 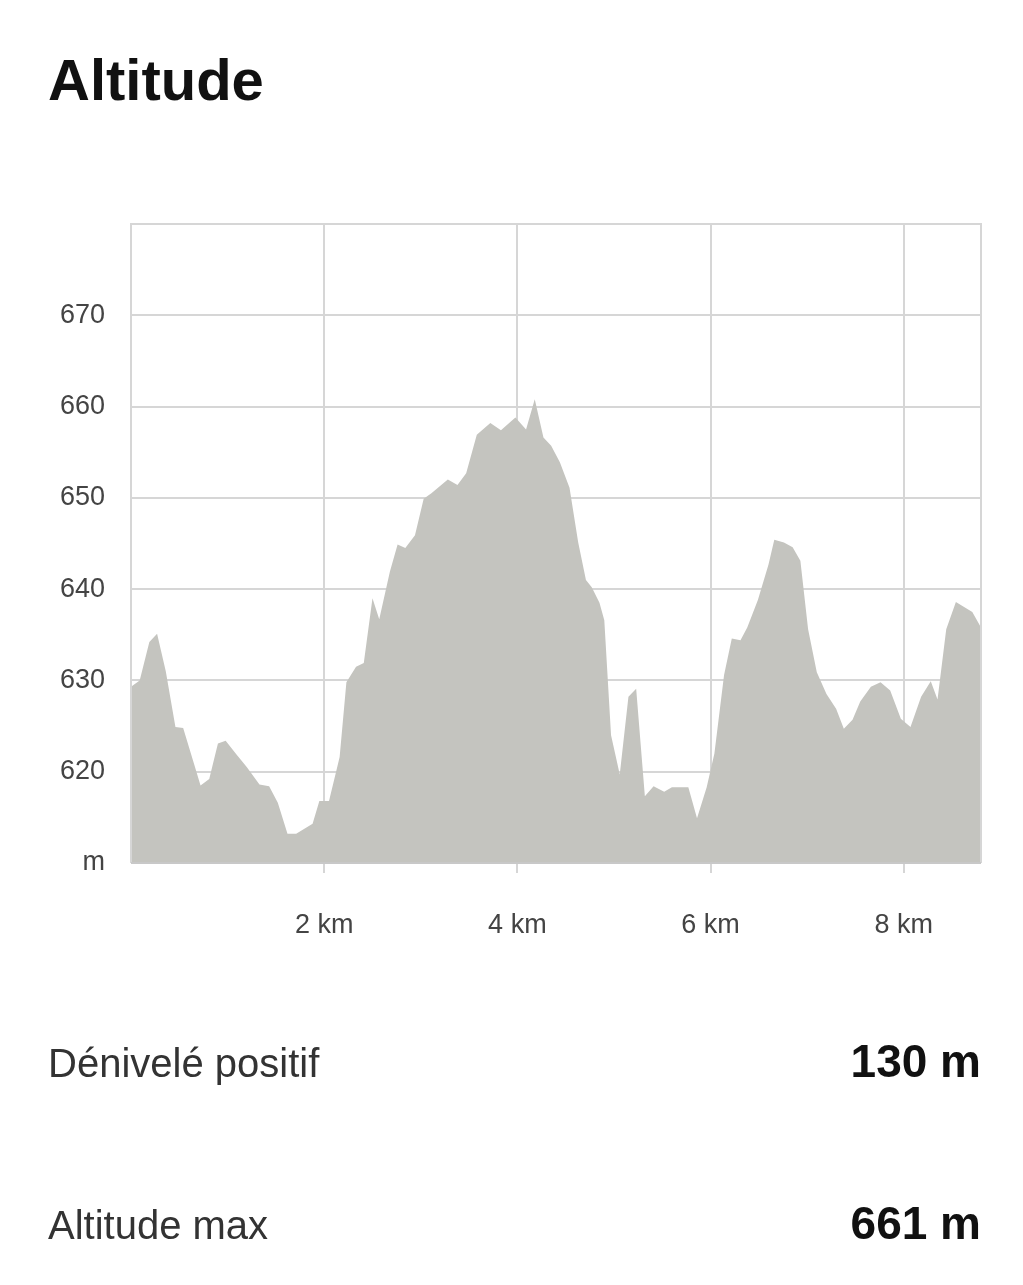 I want to click on x-tick-label: 8 km, so click(x=903, y=923).